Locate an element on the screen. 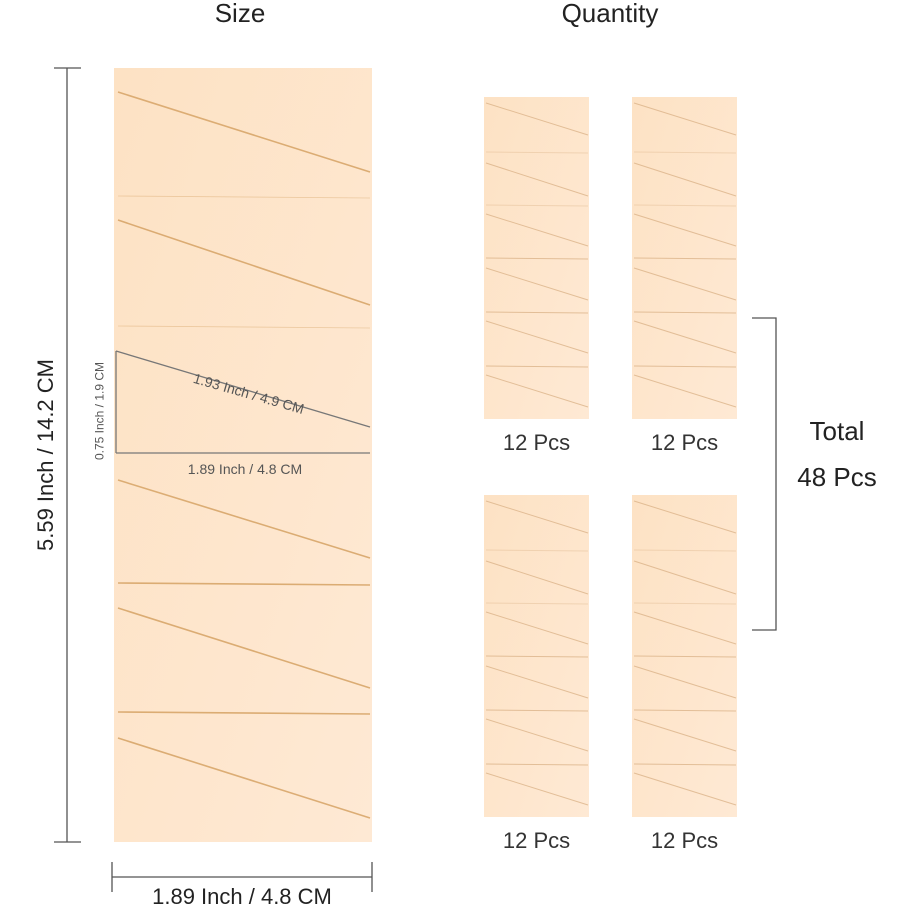  segment-width-label: 1.89 Inch / 4.8 CM is located at coordinates (245, 469).